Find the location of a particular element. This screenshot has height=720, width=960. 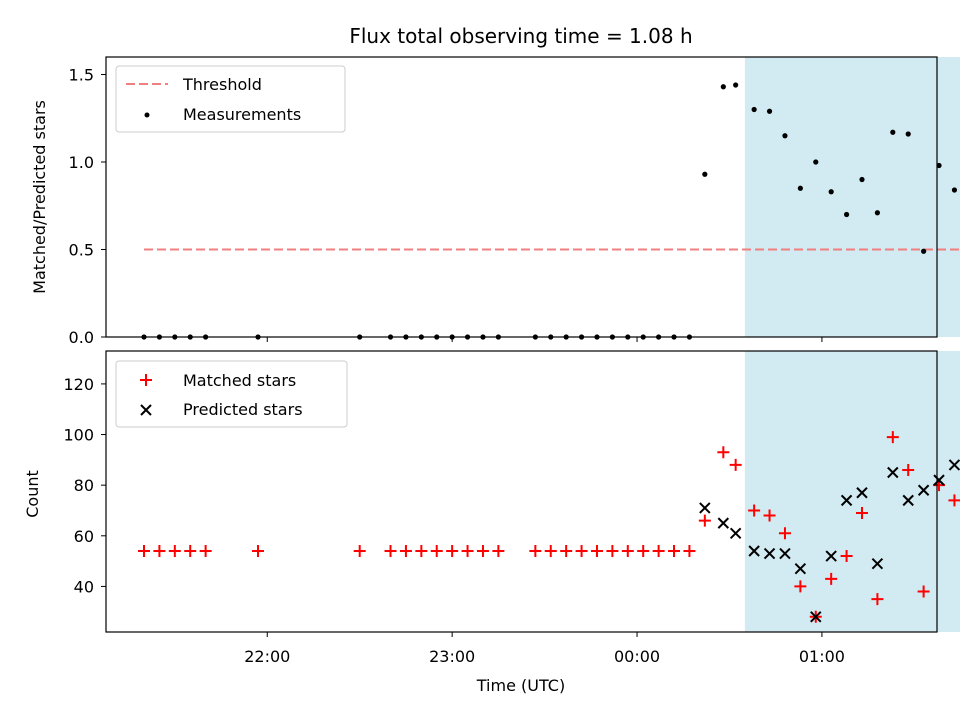

bottom-shaded-span is located at coordinates (852, 491).